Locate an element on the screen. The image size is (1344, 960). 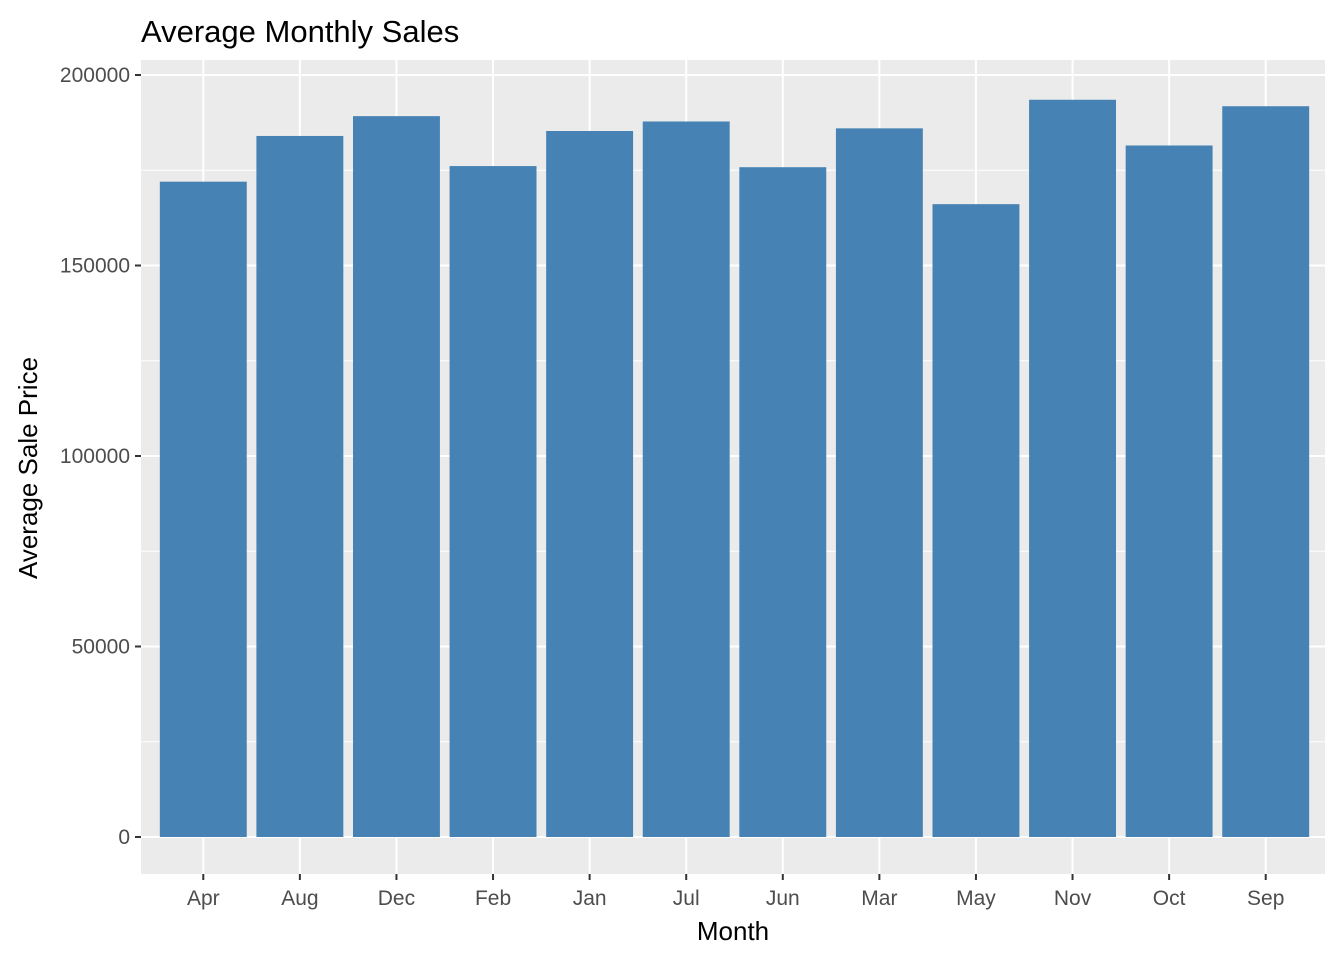
bar-aug is located at coordinates (300, 486).